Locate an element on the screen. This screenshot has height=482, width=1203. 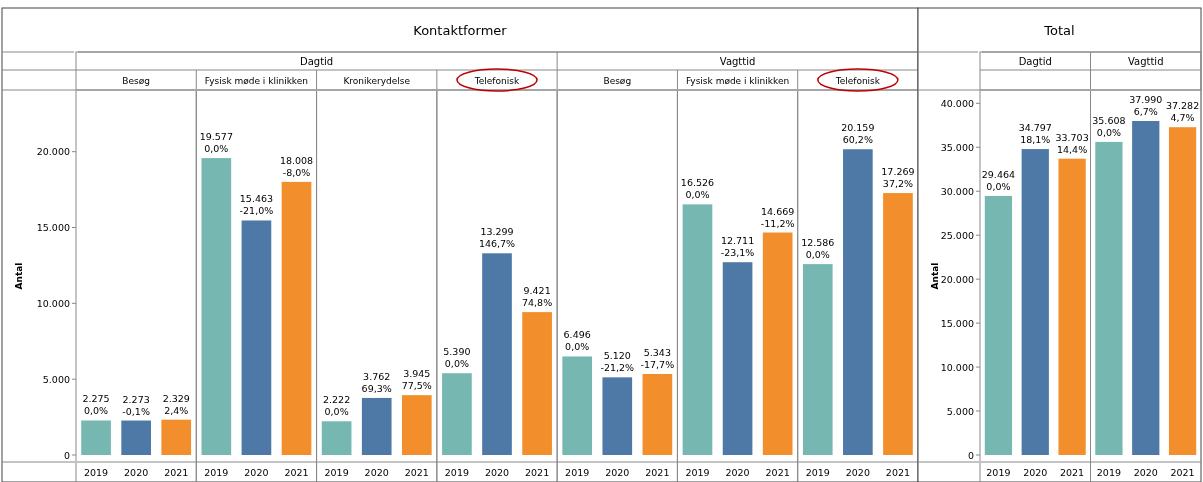
data-label: 20.159 60,2% is located at coordinates (858, 134).